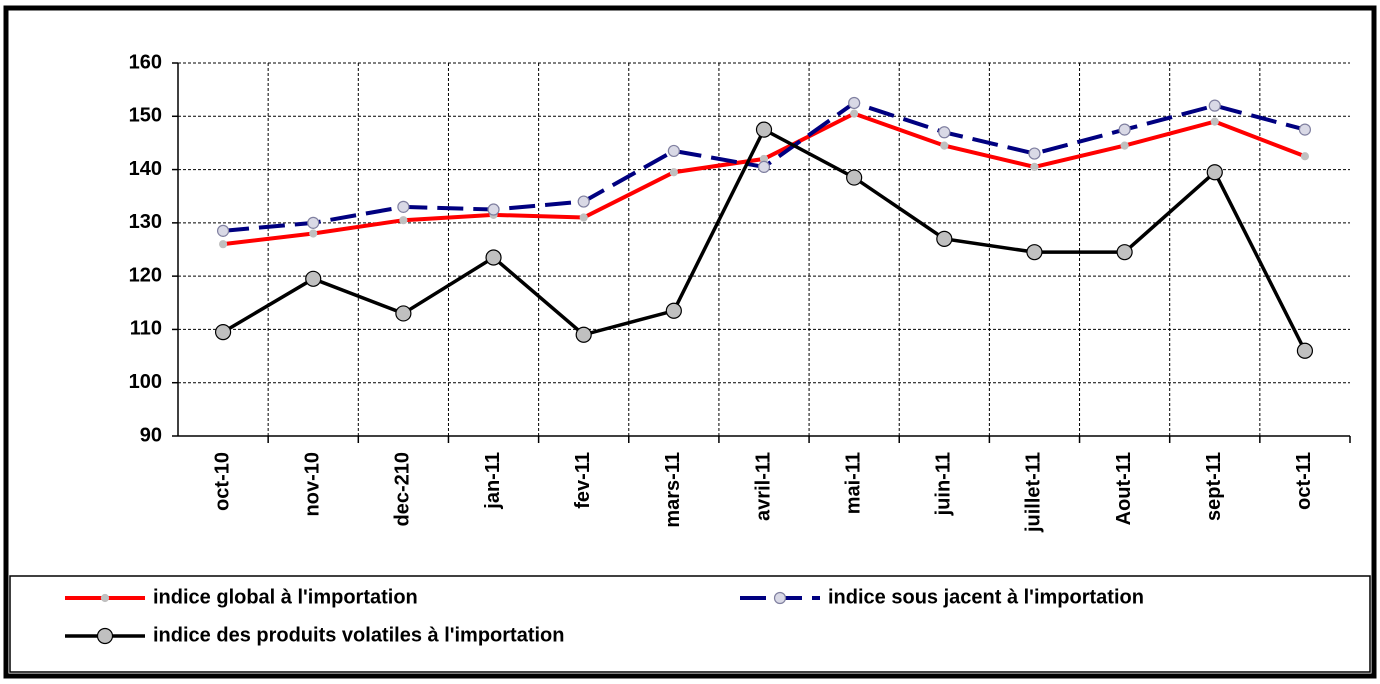  I want to click on y-tick-label: 150, so click(145, 116).